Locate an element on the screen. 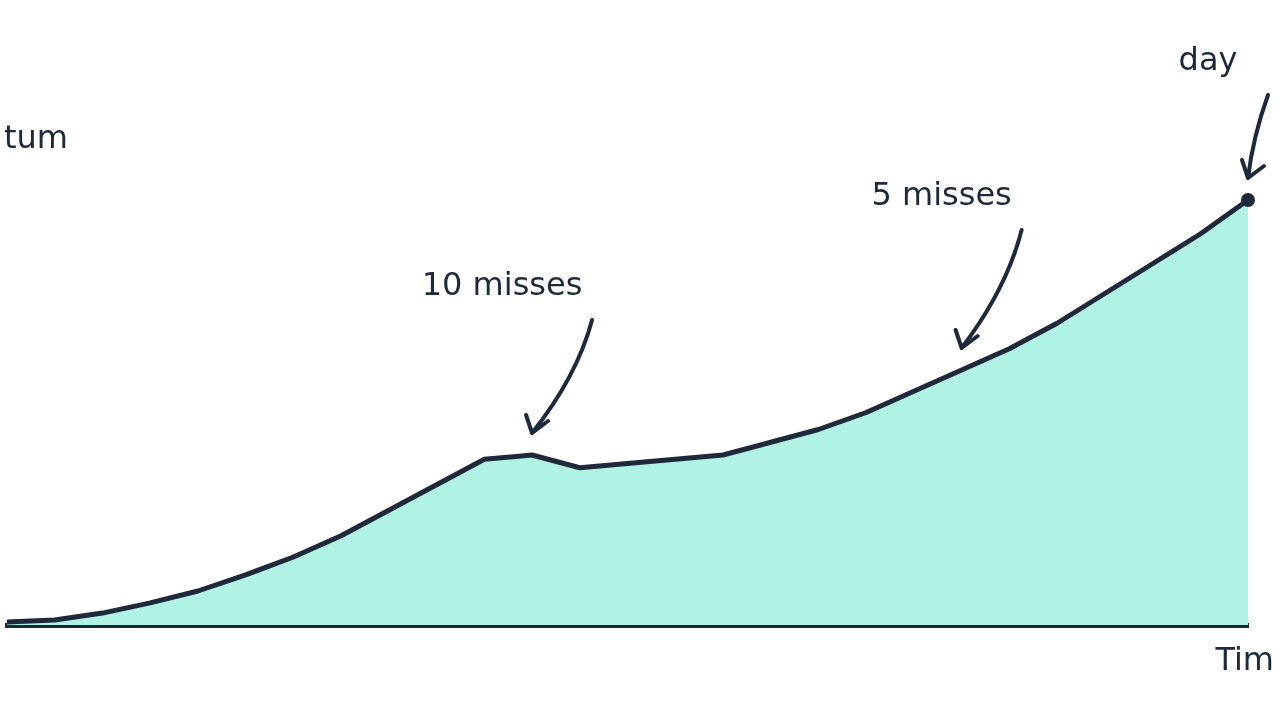  text: day is located at coordinates (1208, 59).